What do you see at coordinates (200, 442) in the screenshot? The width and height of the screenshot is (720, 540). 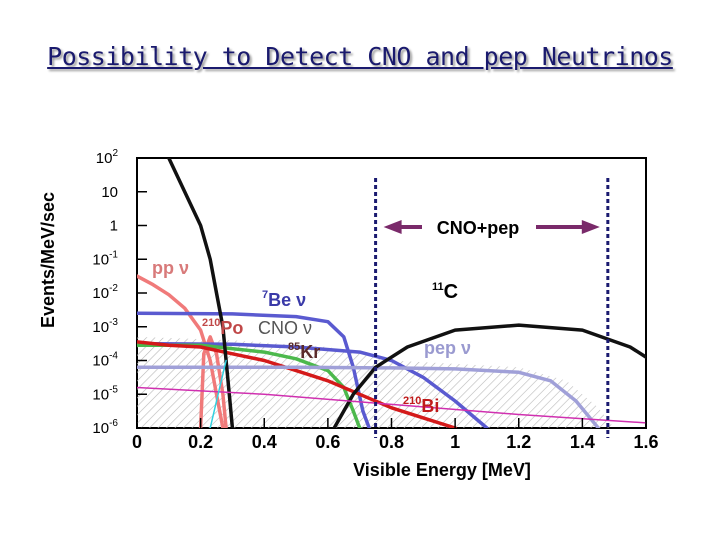 I see `x-tick-label: 0.2` at bounding box center [200, 442].